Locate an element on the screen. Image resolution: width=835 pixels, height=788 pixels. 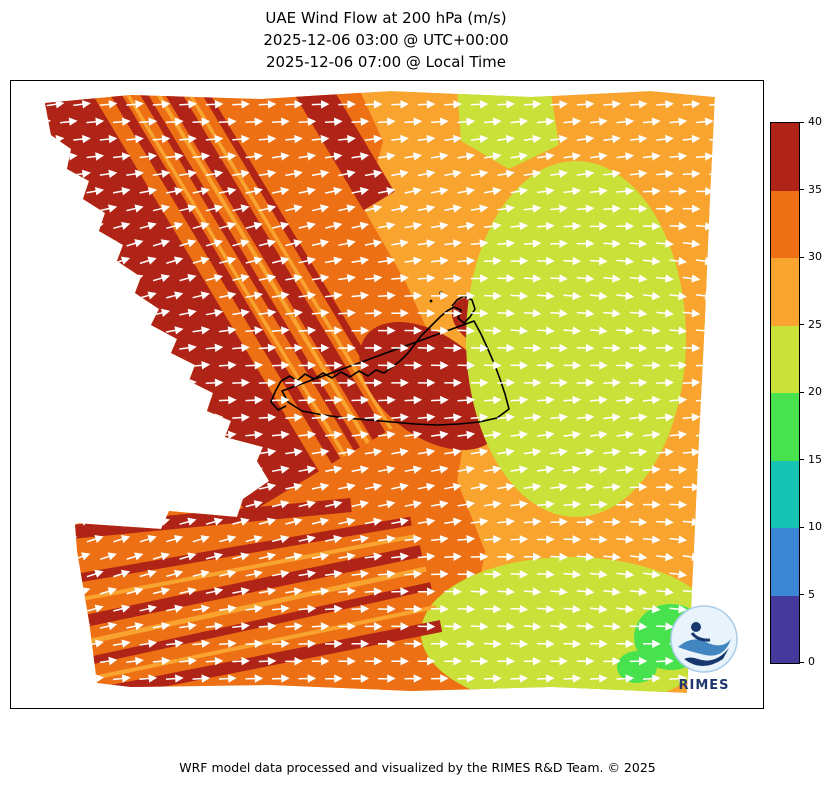
logo-figure-arm is located at coordinates (700, 637).